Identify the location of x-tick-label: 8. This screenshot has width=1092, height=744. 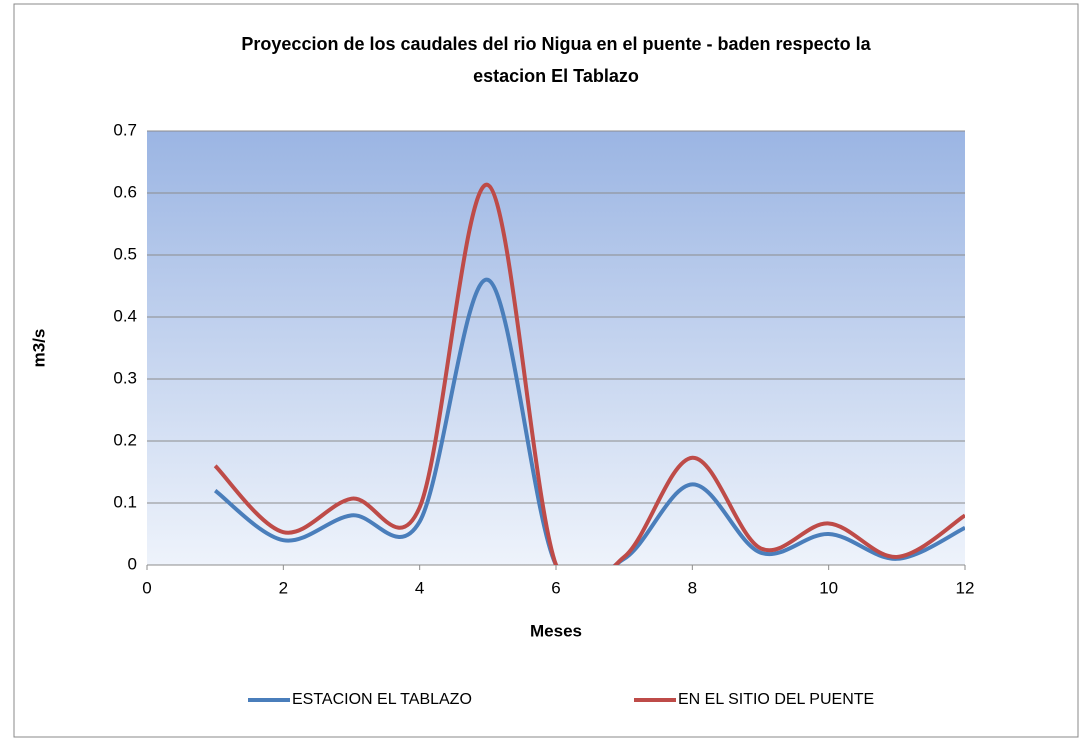
(692, 587).